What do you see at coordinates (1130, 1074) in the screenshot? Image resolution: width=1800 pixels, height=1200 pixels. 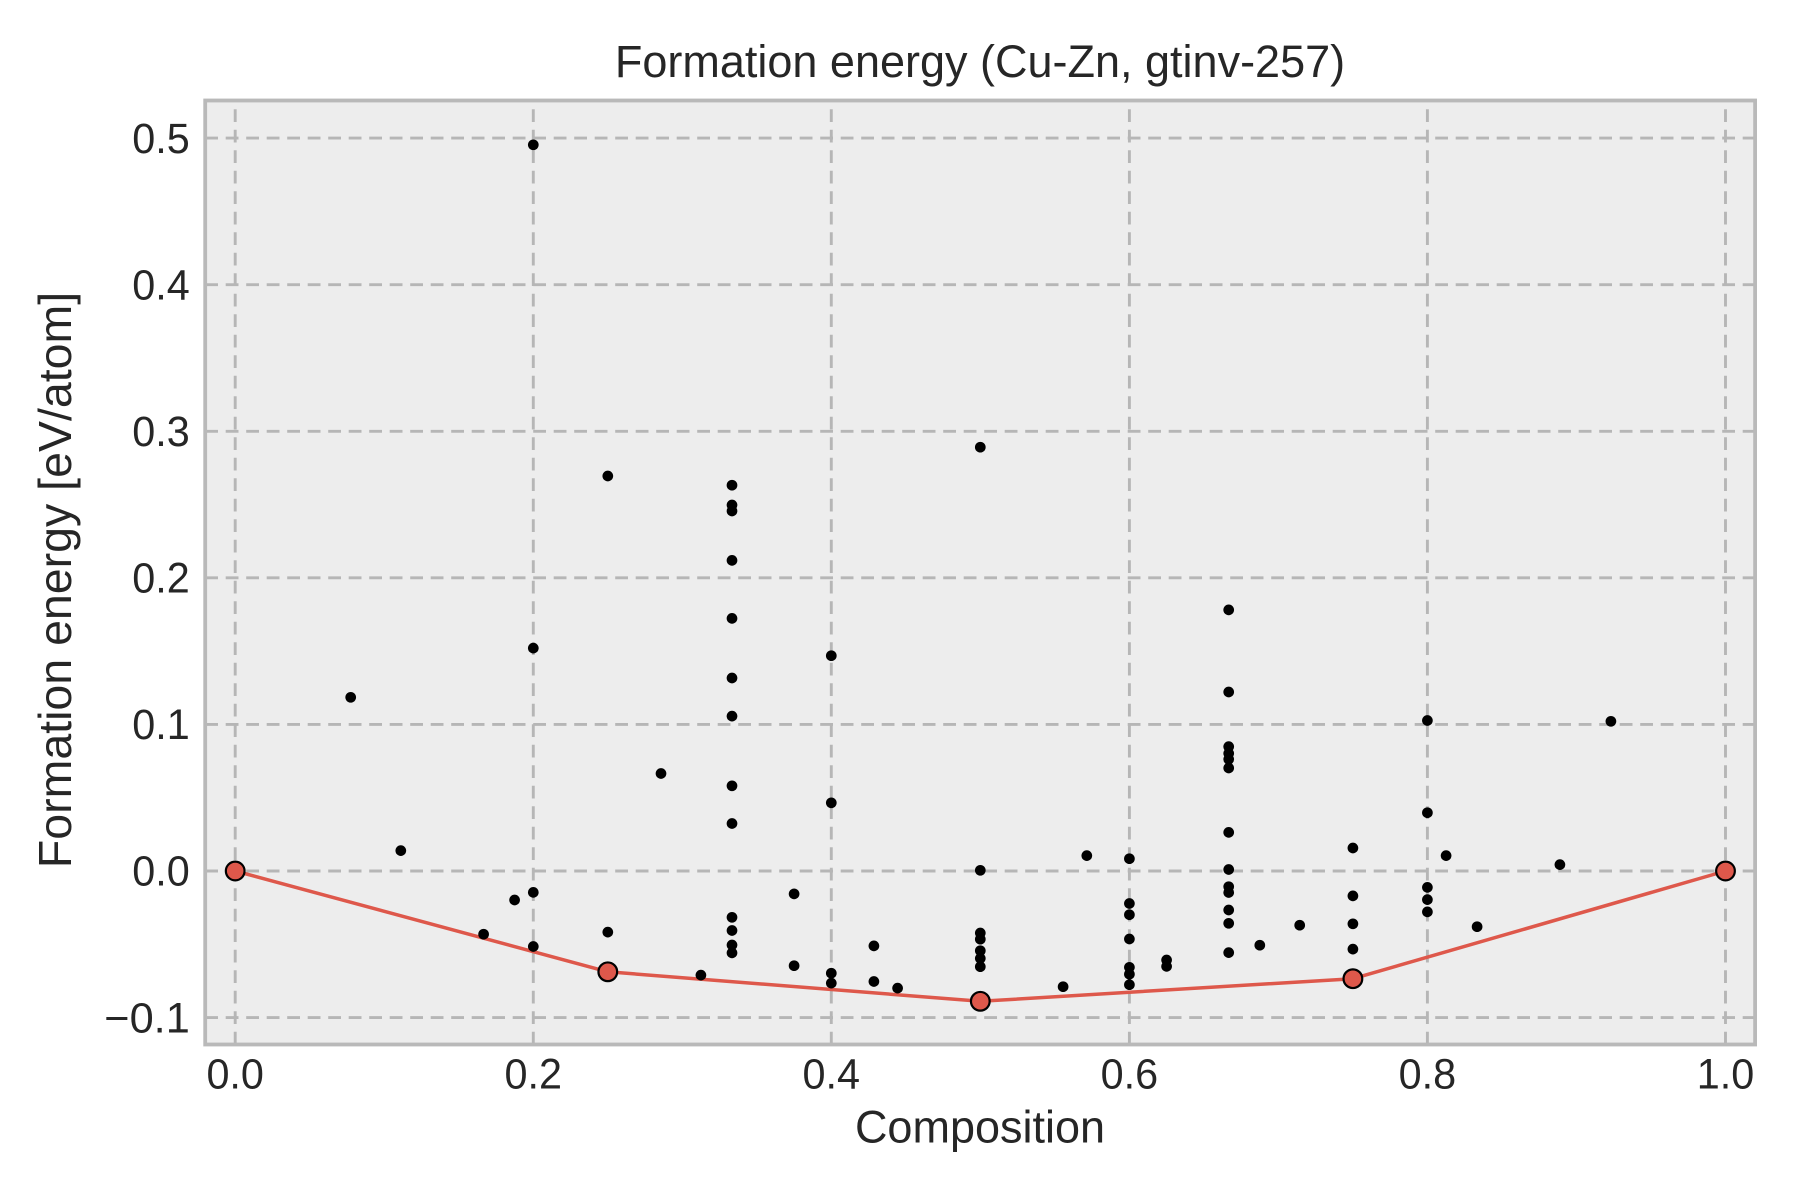 I see `svg-text: 0.6` at bounding box center [1130, 1074].